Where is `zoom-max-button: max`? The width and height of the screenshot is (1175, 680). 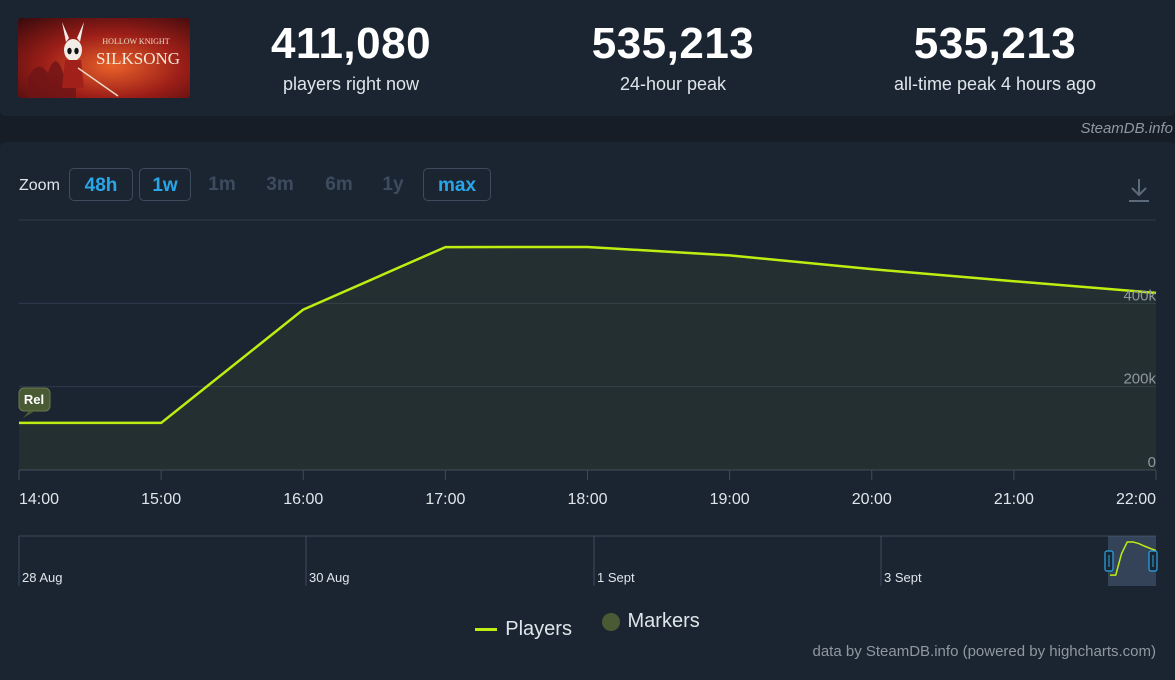 zoom-max-button: max is located at coordinates (457, 184).